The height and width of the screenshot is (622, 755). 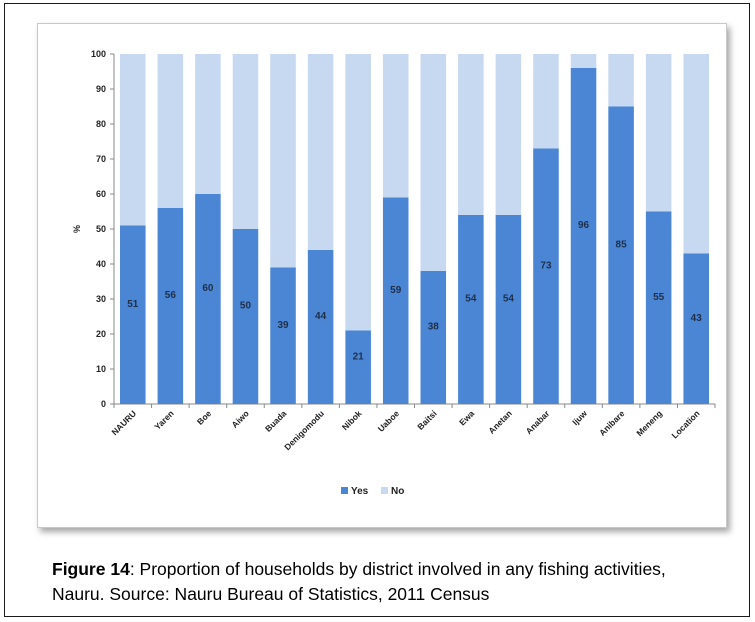 I want to click on y-tick-label: 90, so click(x=101, y=89).